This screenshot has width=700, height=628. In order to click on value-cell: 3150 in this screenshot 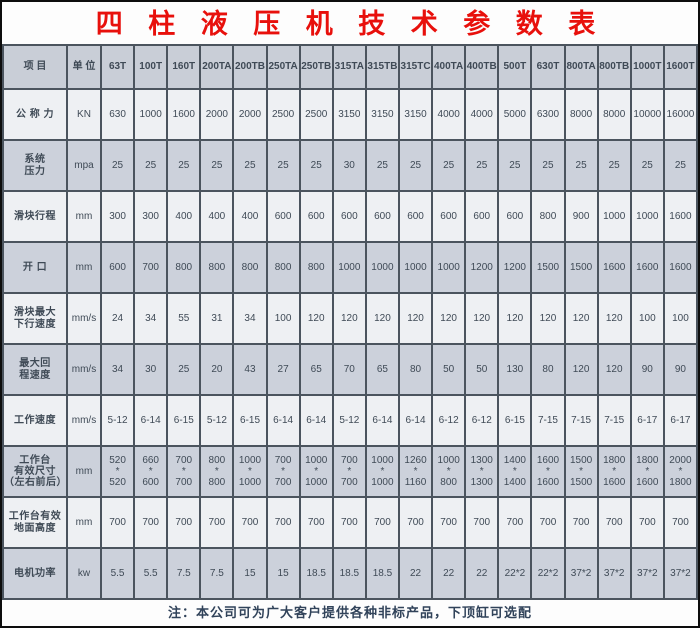, I will do `click(349, 114)`.